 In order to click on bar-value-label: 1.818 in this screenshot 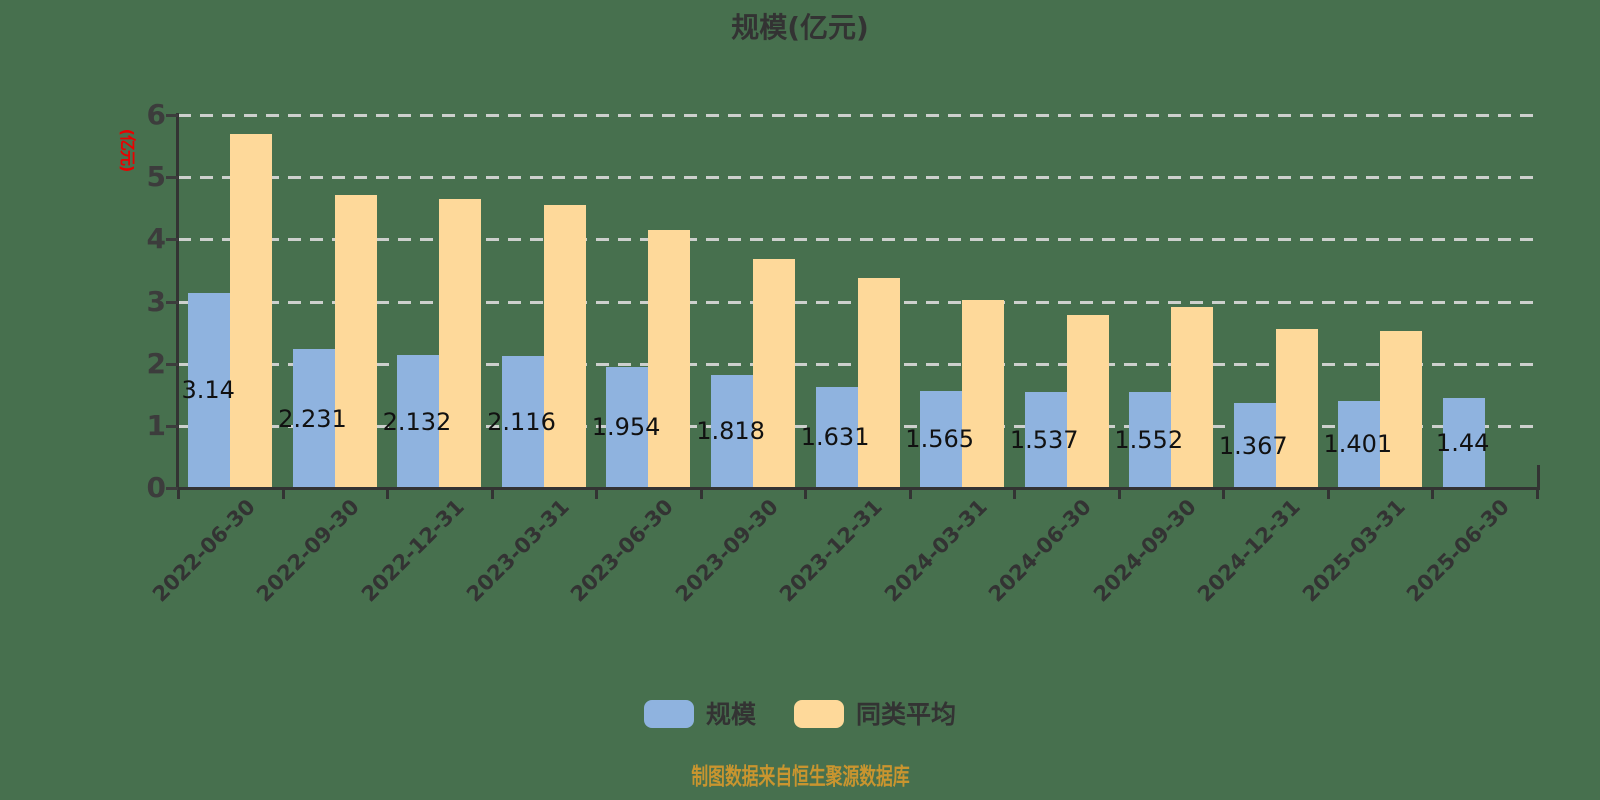, I will do `click(730, 431)`.